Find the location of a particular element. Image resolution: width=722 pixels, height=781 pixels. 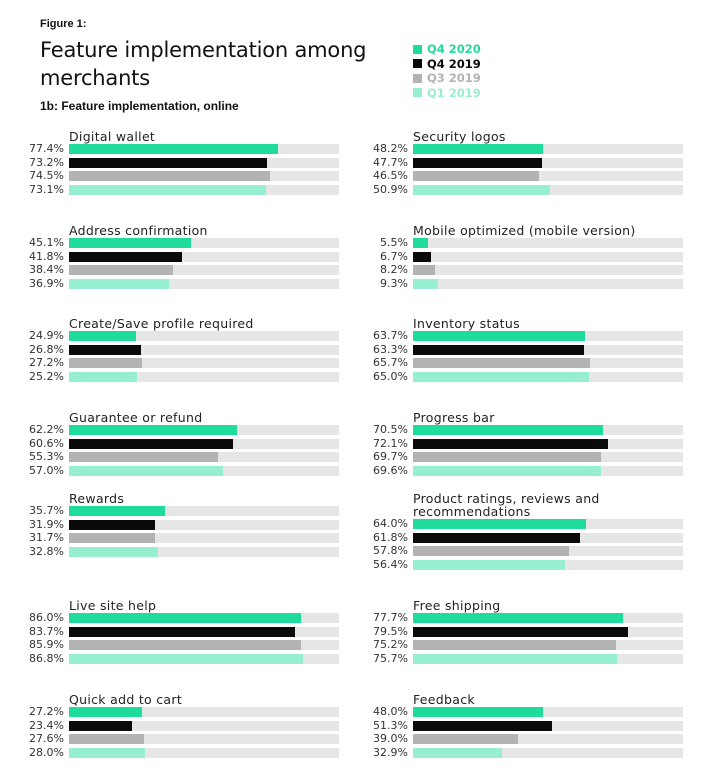

data-label: 32.9% is located at coordinates (390, 752).